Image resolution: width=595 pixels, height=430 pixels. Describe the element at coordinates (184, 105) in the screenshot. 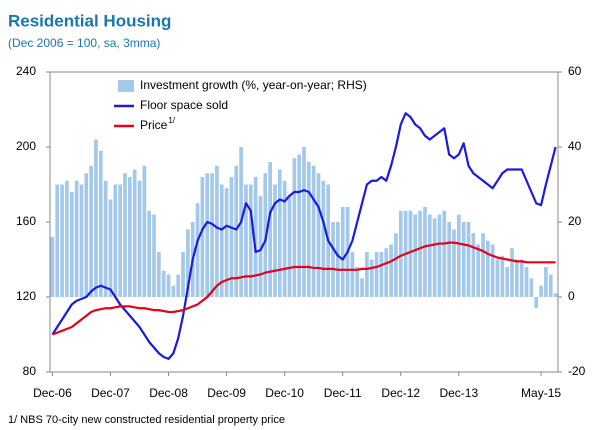

I see `legend-label: Floor space sold` at that location.